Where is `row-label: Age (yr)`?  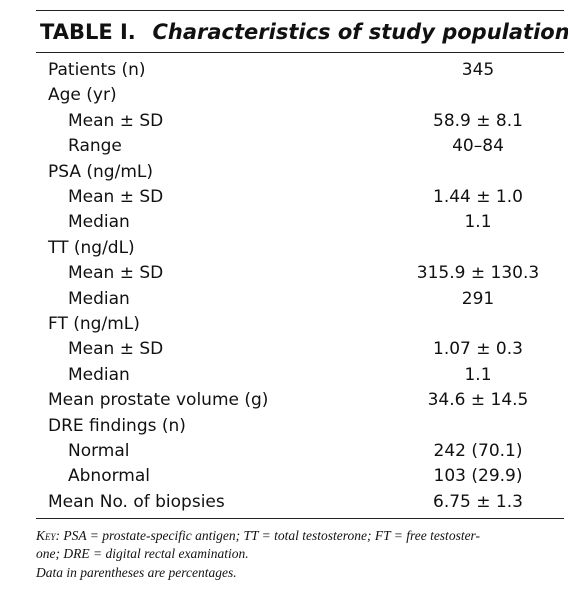
row-label: Age (yr) is located at coordinates (82, 95).